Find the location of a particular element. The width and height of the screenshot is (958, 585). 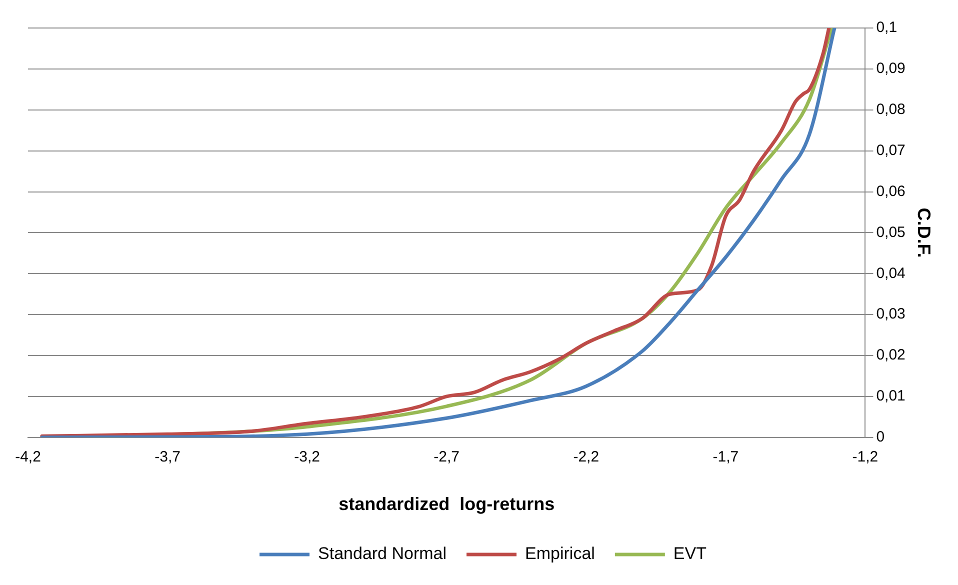

legend-label: Empirical is located at coordinates (560, 554).